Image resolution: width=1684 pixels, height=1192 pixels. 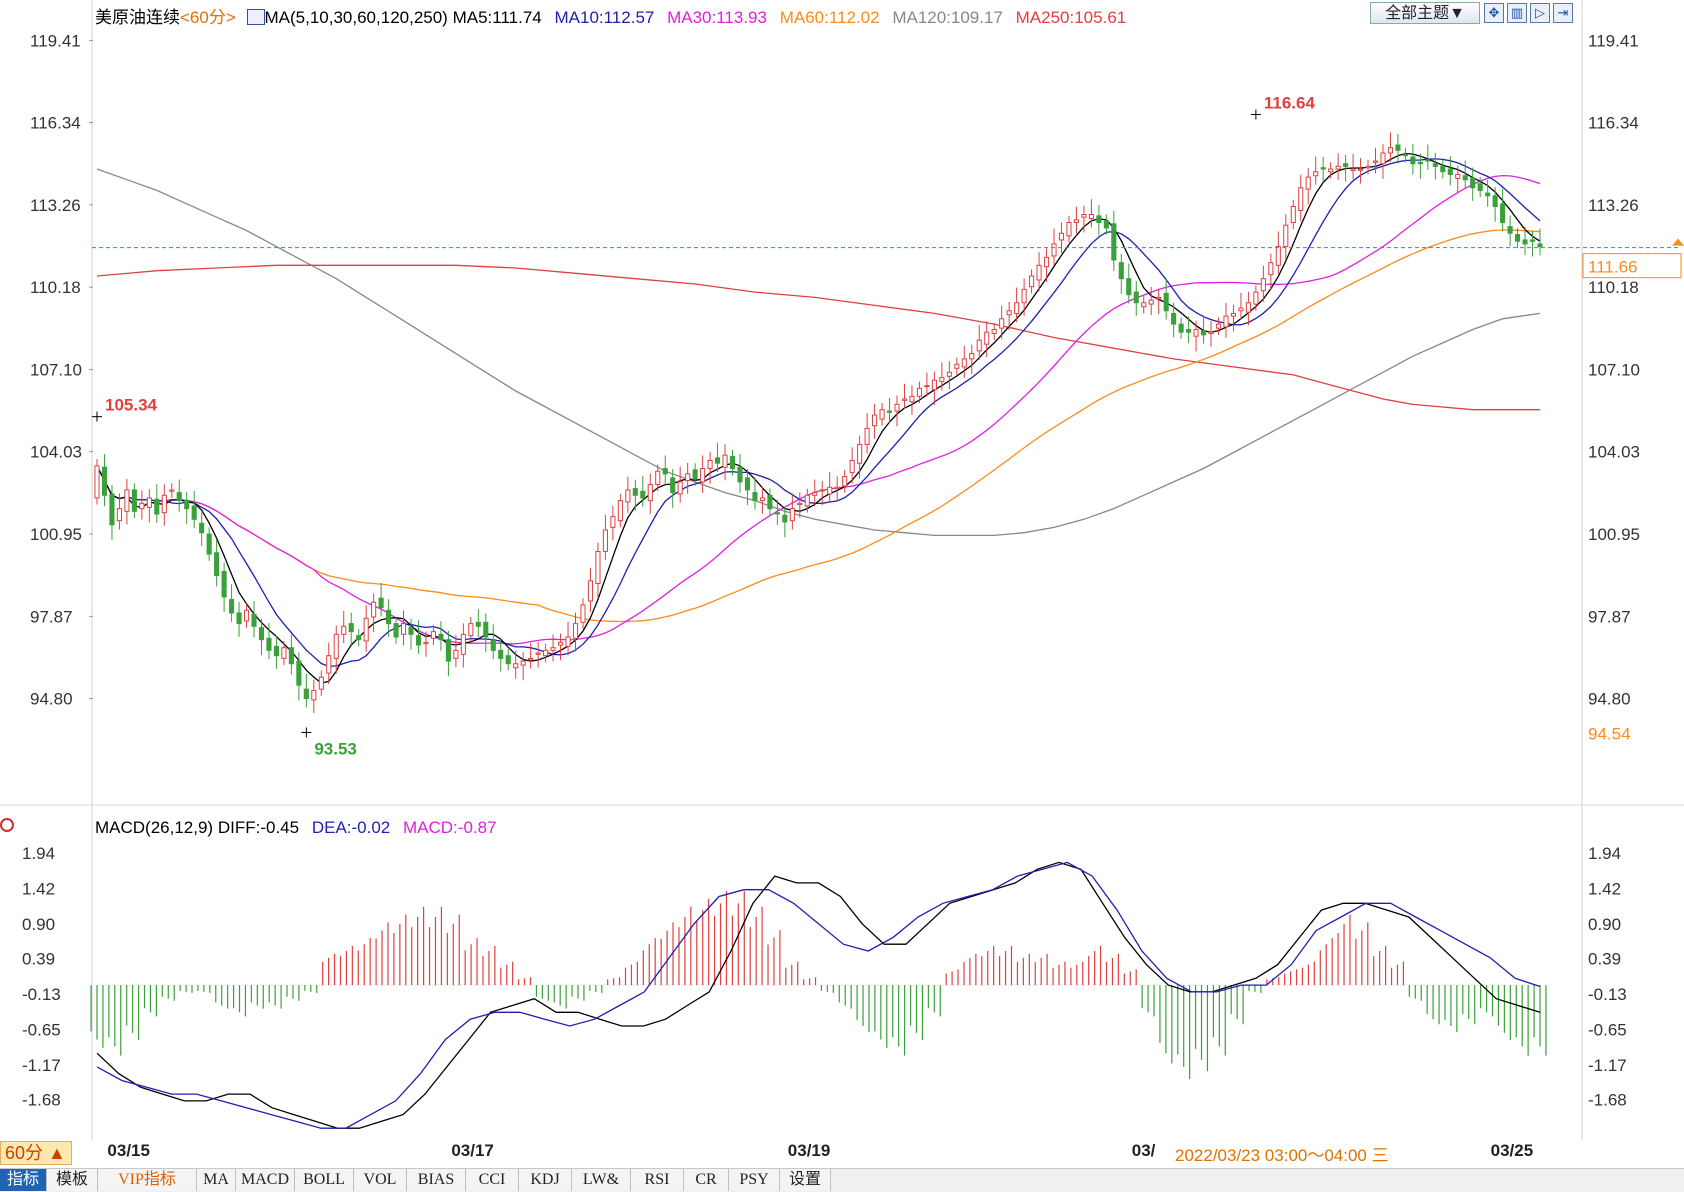 What do you see at coordinates (208, 17) in the screenshot?
I see `period-tag: <60分>` at bounding box center [208, 17].